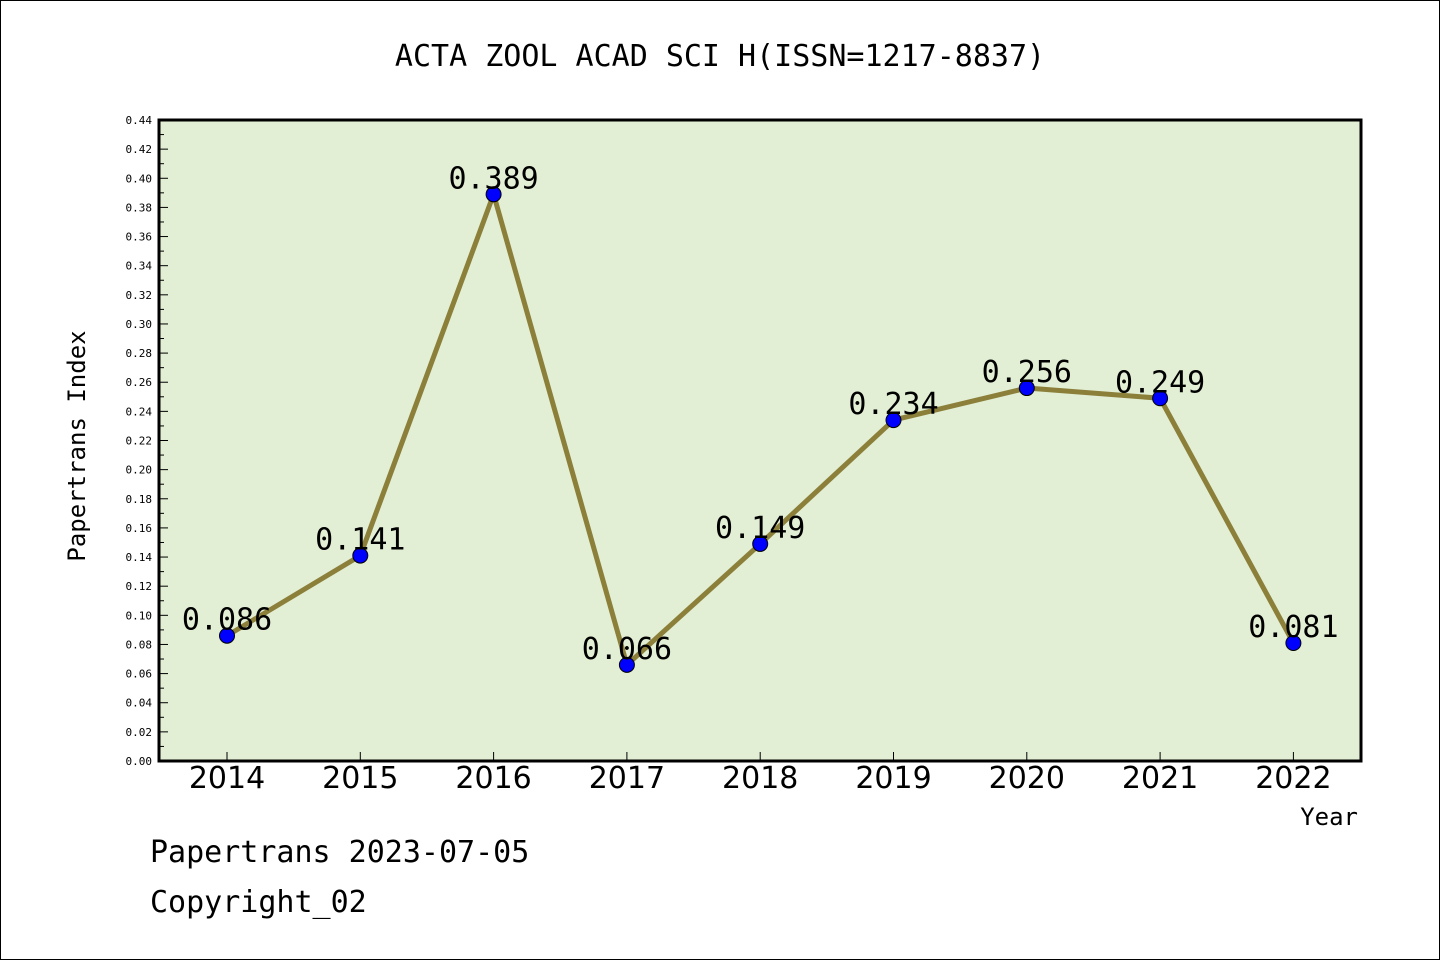 The height and width of the screenshot is (960, 1440). I want to click on x-tick-label: 2015, so click(360, 778).